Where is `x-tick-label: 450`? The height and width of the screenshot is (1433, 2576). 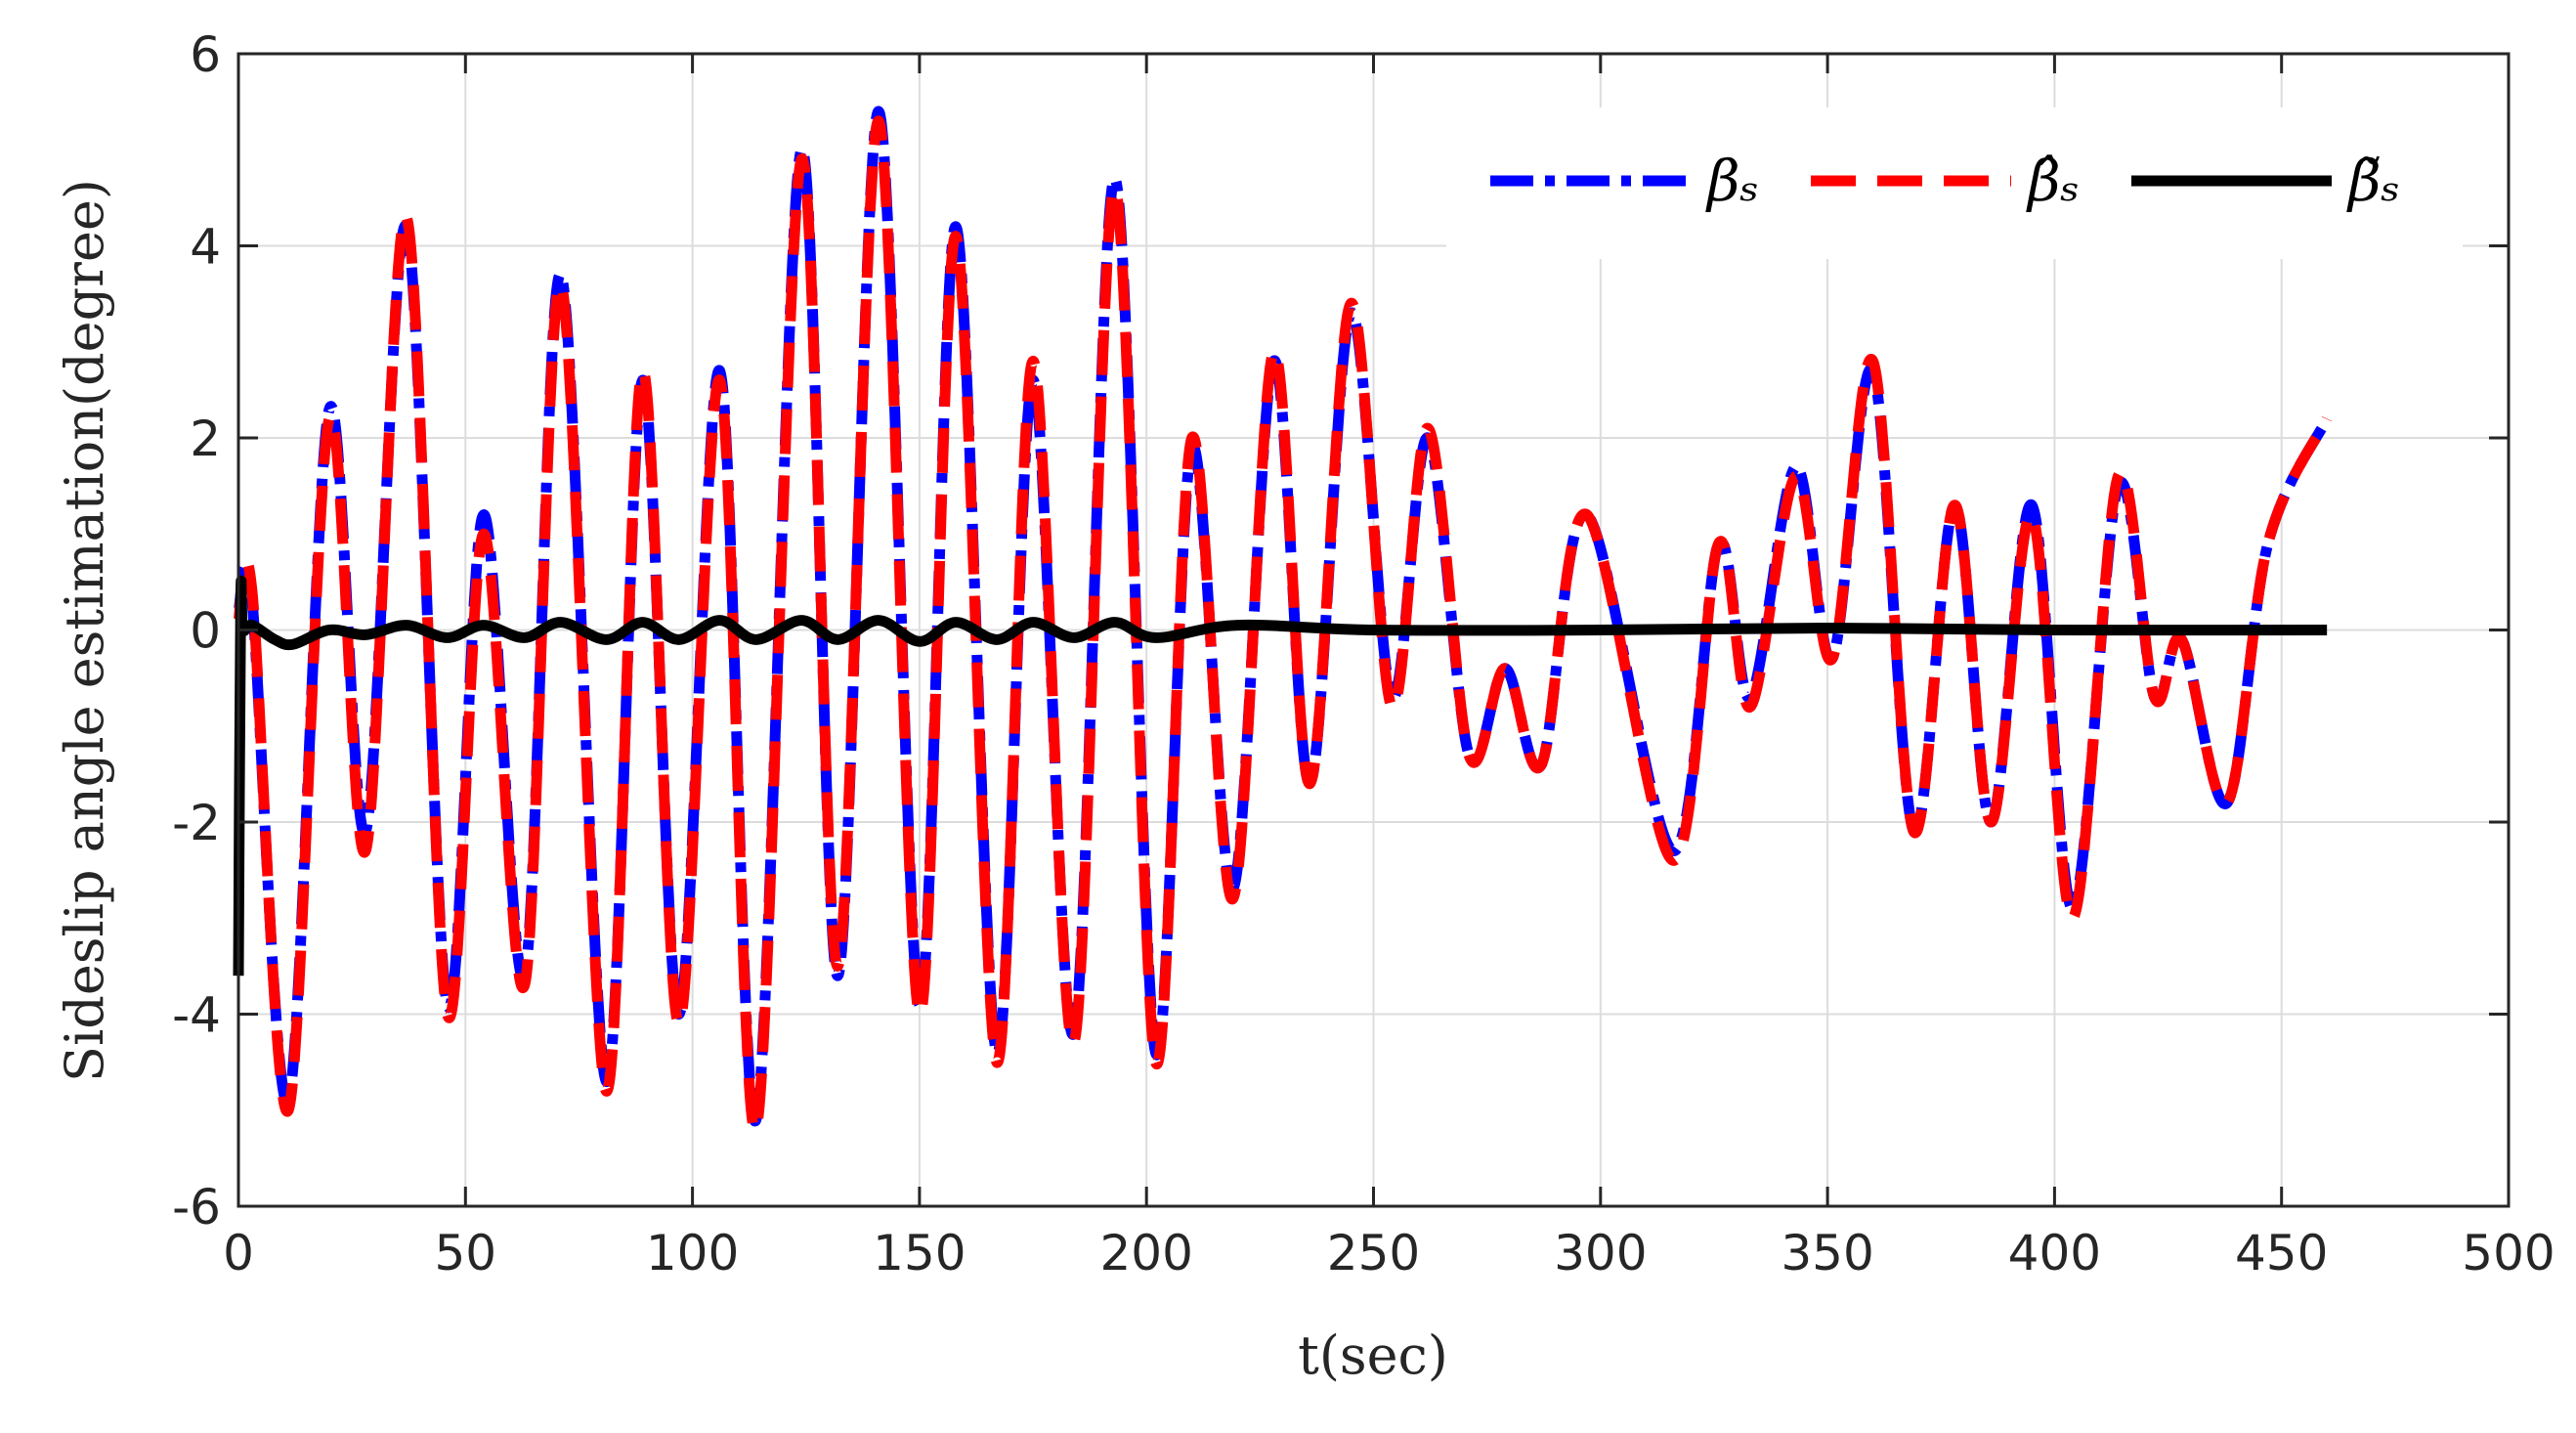
x-tick-label: 450 is located at coordinates (2281, 1253).